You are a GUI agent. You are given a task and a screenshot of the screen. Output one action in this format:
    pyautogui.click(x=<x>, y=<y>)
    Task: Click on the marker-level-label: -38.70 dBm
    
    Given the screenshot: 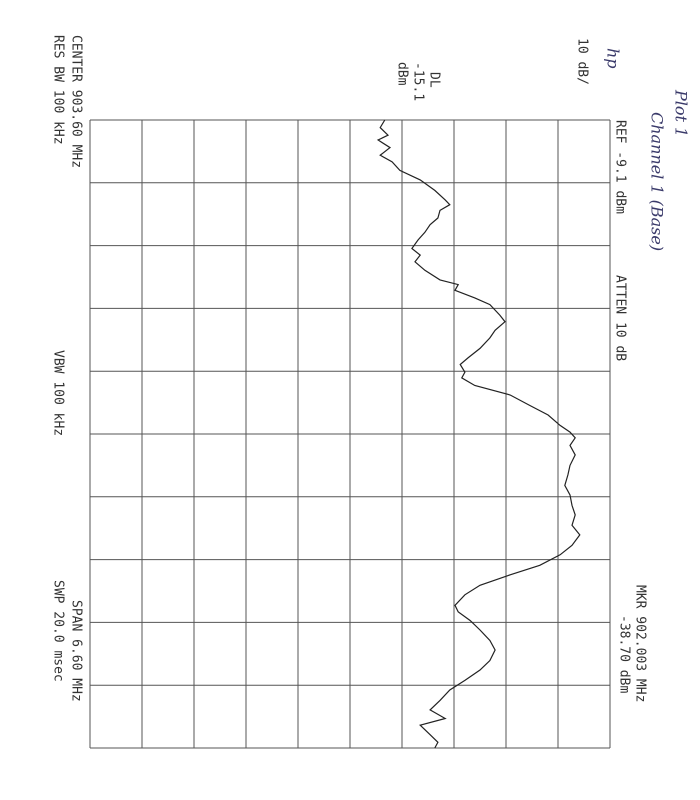 What is the action you would take?
    pyautogui.click(x=624, y=654)
    